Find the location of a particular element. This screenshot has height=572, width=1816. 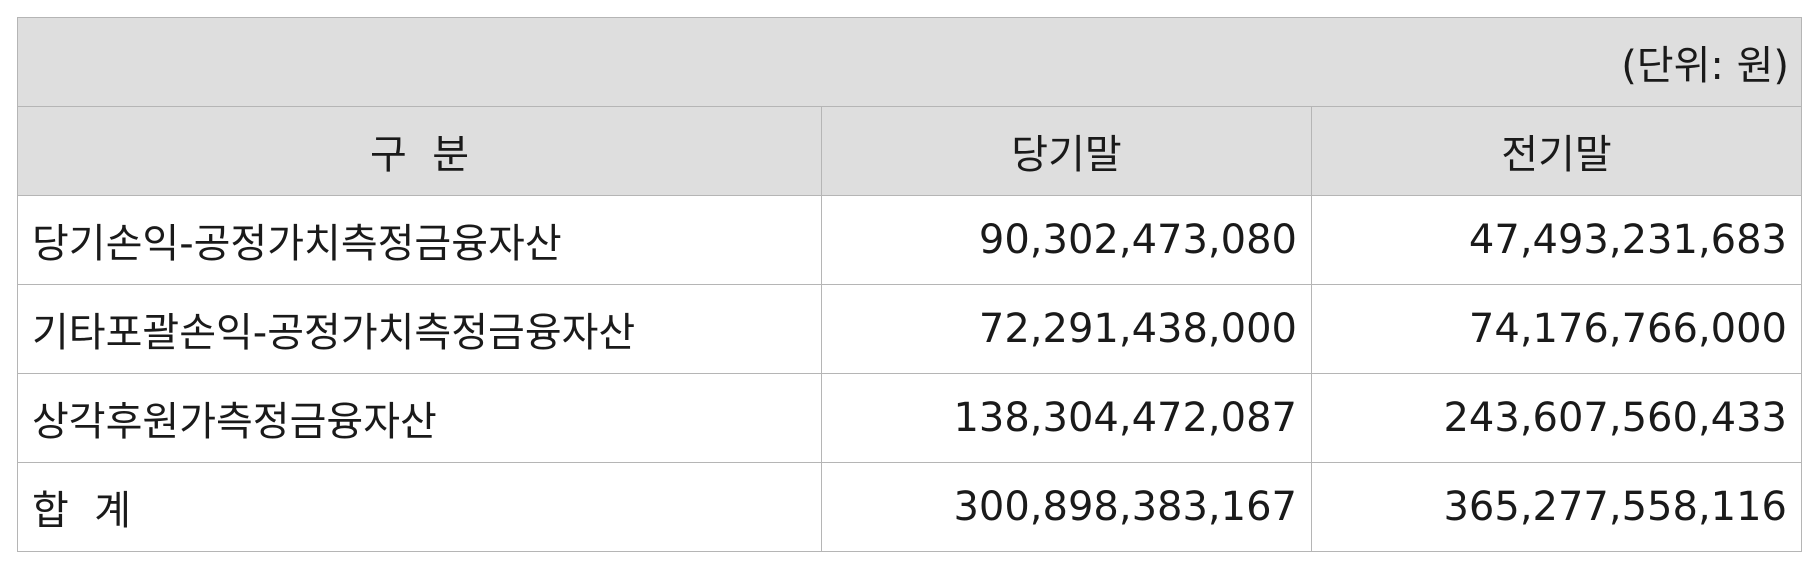

header-current-period: 당기말 is located at coordinates (1066, 151).